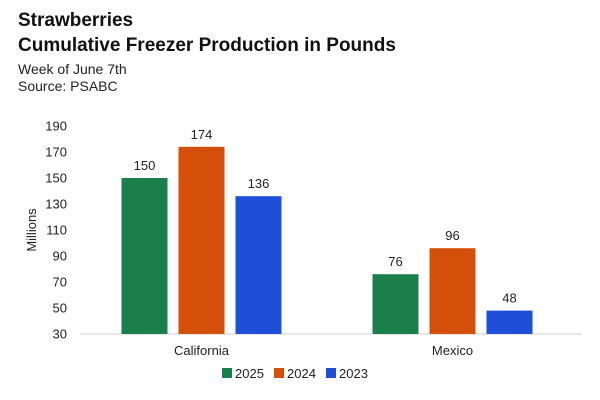 The width and height of the screenshot is (600, 400). What do you see at coordinates (395, 304) in the screenshot?
I see `bar-mexico-2025` at bounding box center [395, 304].